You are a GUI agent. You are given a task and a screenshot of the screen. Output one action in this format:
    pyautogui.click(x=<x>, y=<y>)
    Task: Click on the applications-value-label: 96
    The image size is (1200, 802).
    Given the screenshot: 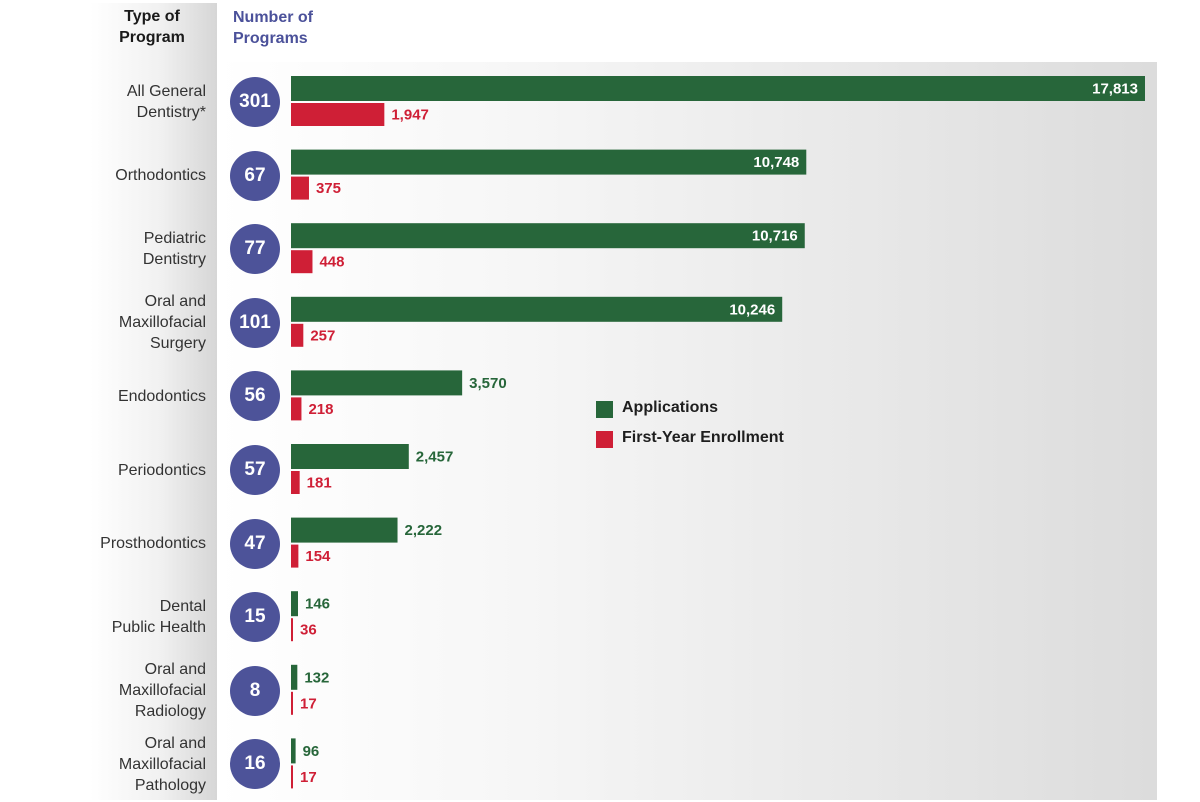 What is the action you would take?
    pyautogui.click(x=311, y=751)
    